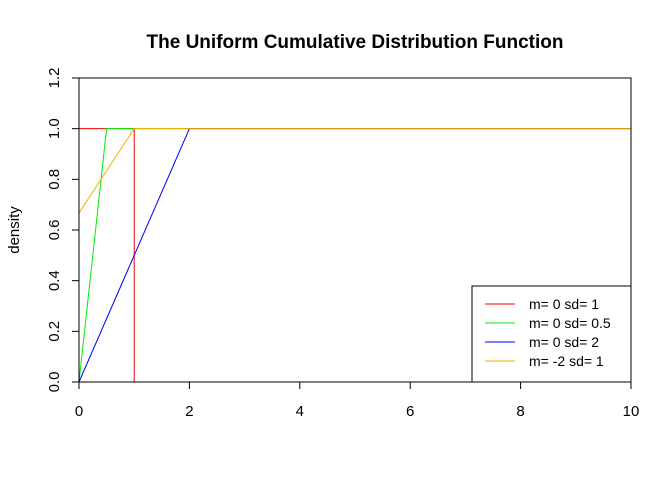 The width and height of the screenshot is (672, 480). Describe the element at coordinates (54, 128) in the screenshot. I see `y-tick-label: 1.0` at that location.